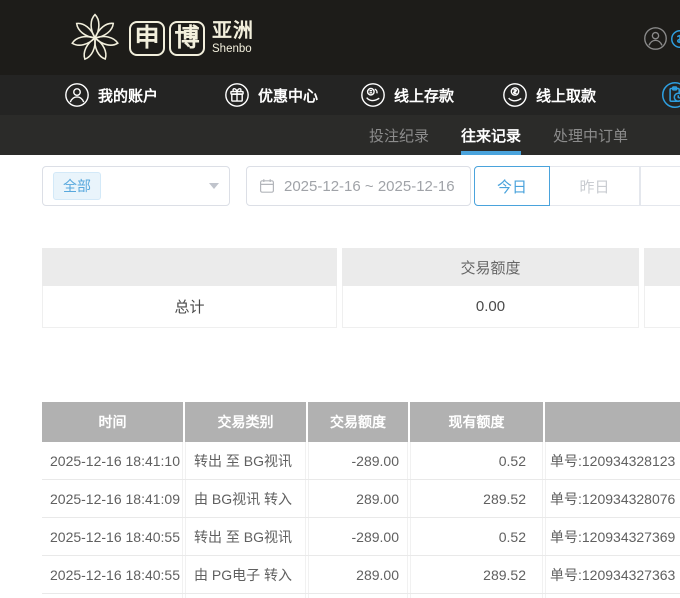 The image size is (680, 598). What do you see at coordinates (233, 30) in the screenshot?
I see `logo-region: 亚洲` at bounding box center [233, 30].